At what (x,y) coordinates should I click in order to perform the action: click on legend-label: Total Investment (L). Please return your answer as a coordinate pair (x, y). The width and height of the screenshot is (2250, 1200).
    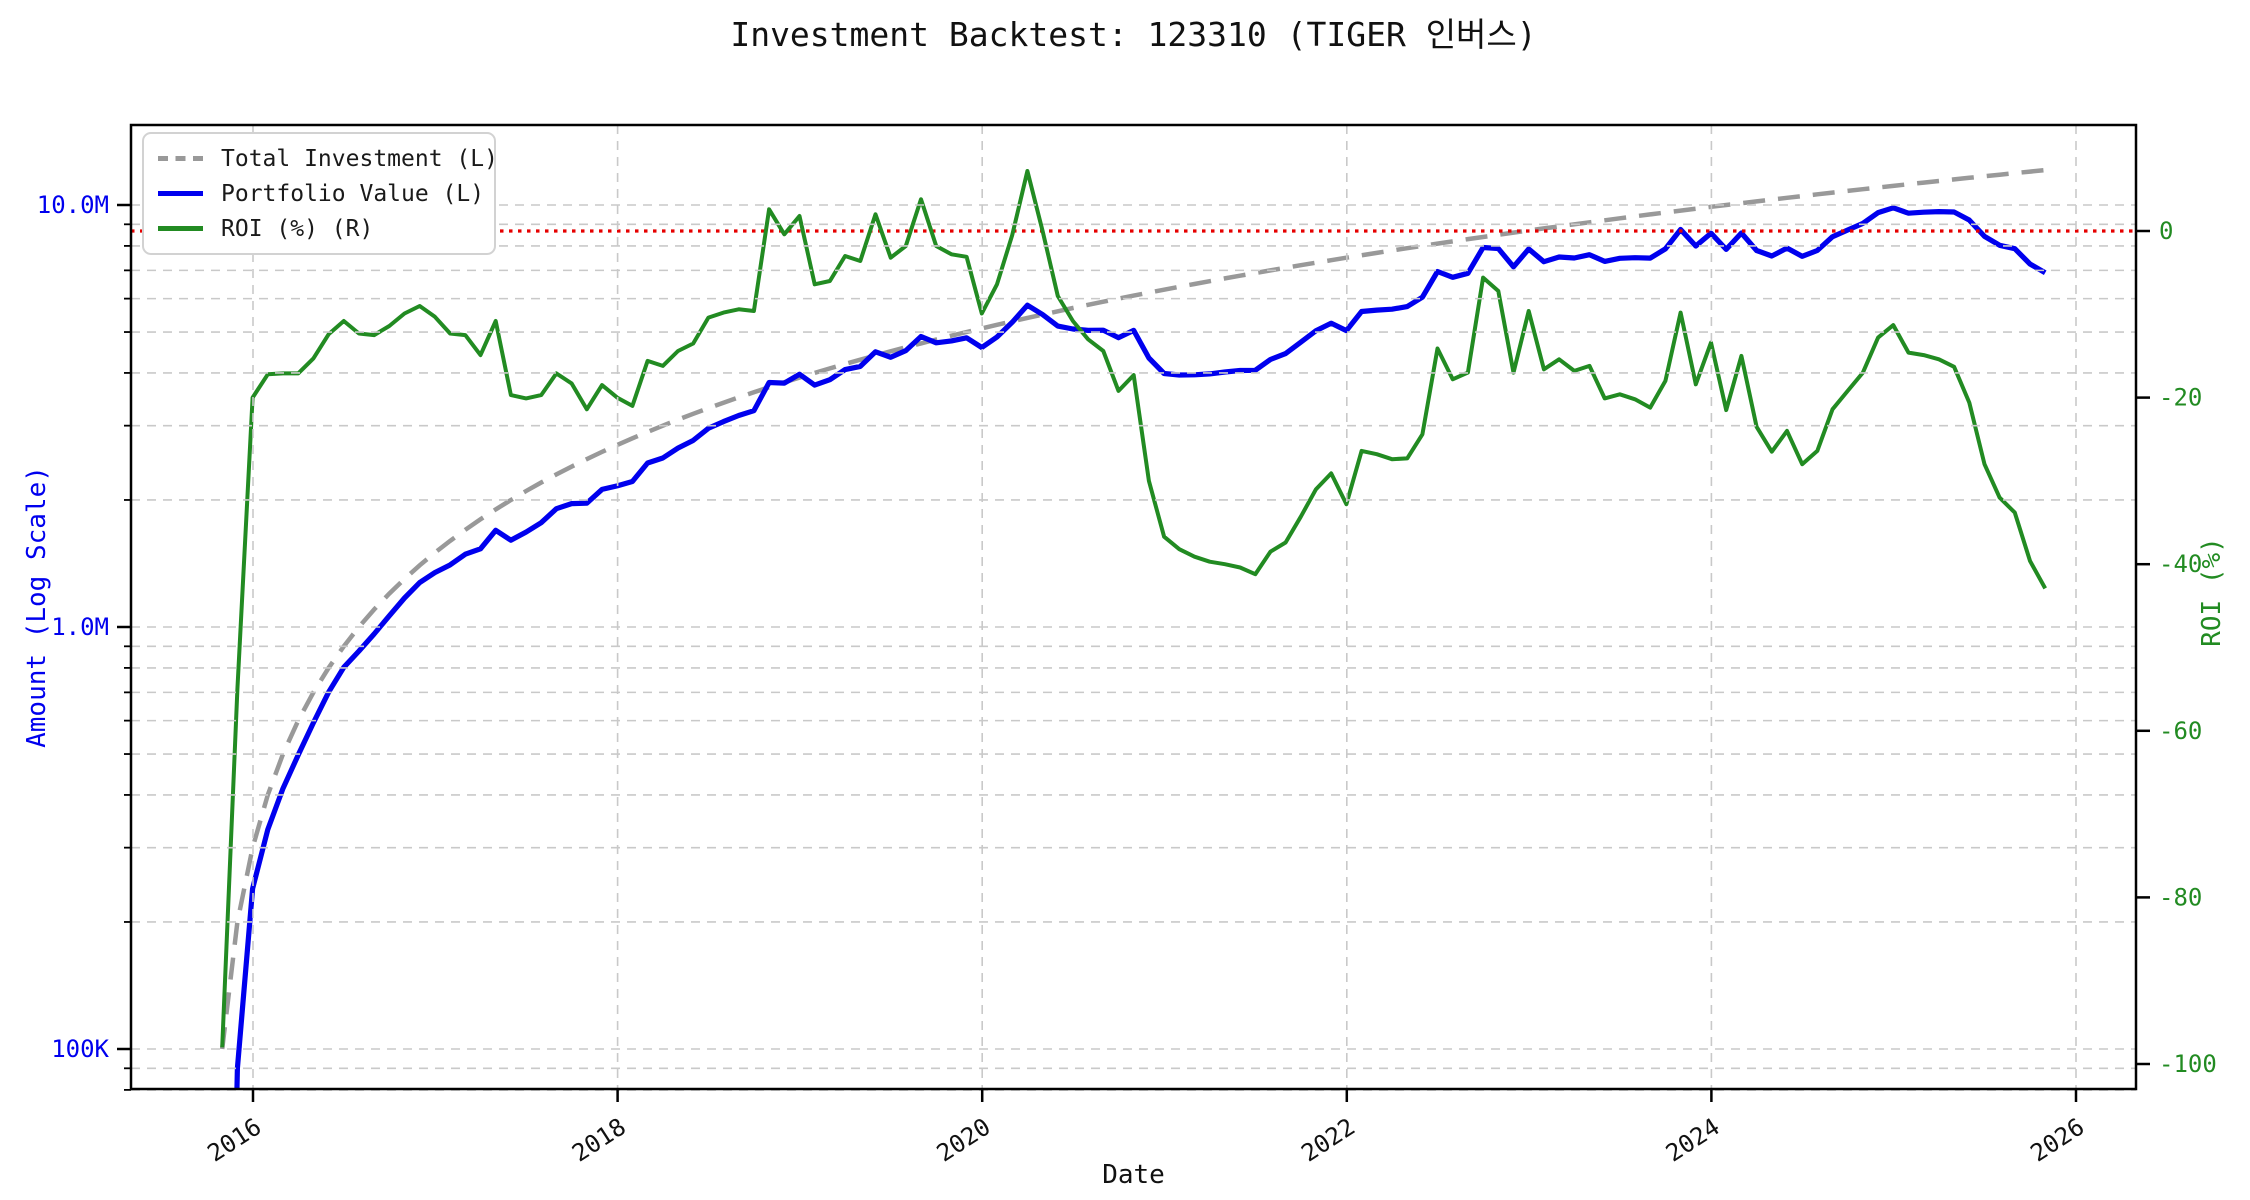
    Looking at the image, I should click on (359, 158).